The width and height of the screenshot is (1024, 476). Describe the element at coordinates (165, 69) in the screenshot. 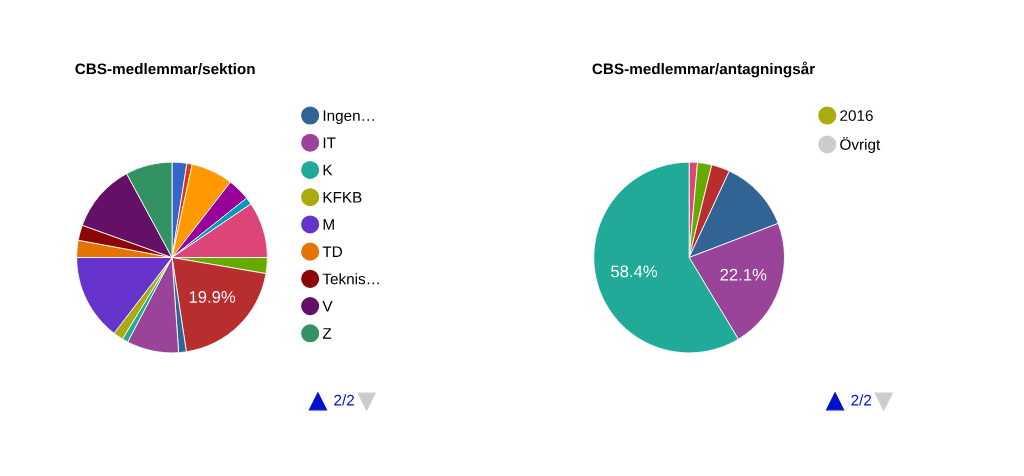

I see `chart-title: CBS-medlemmar/sektion` at that location.